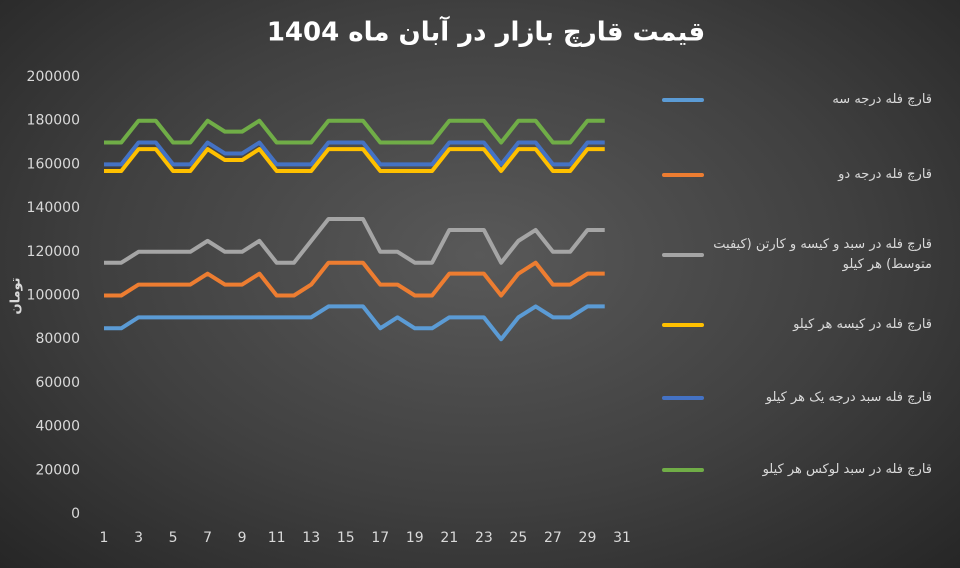  Describe the element at coordinates (57, 427) in the screenshot. I see `y-tick-label: 40000` at that location.